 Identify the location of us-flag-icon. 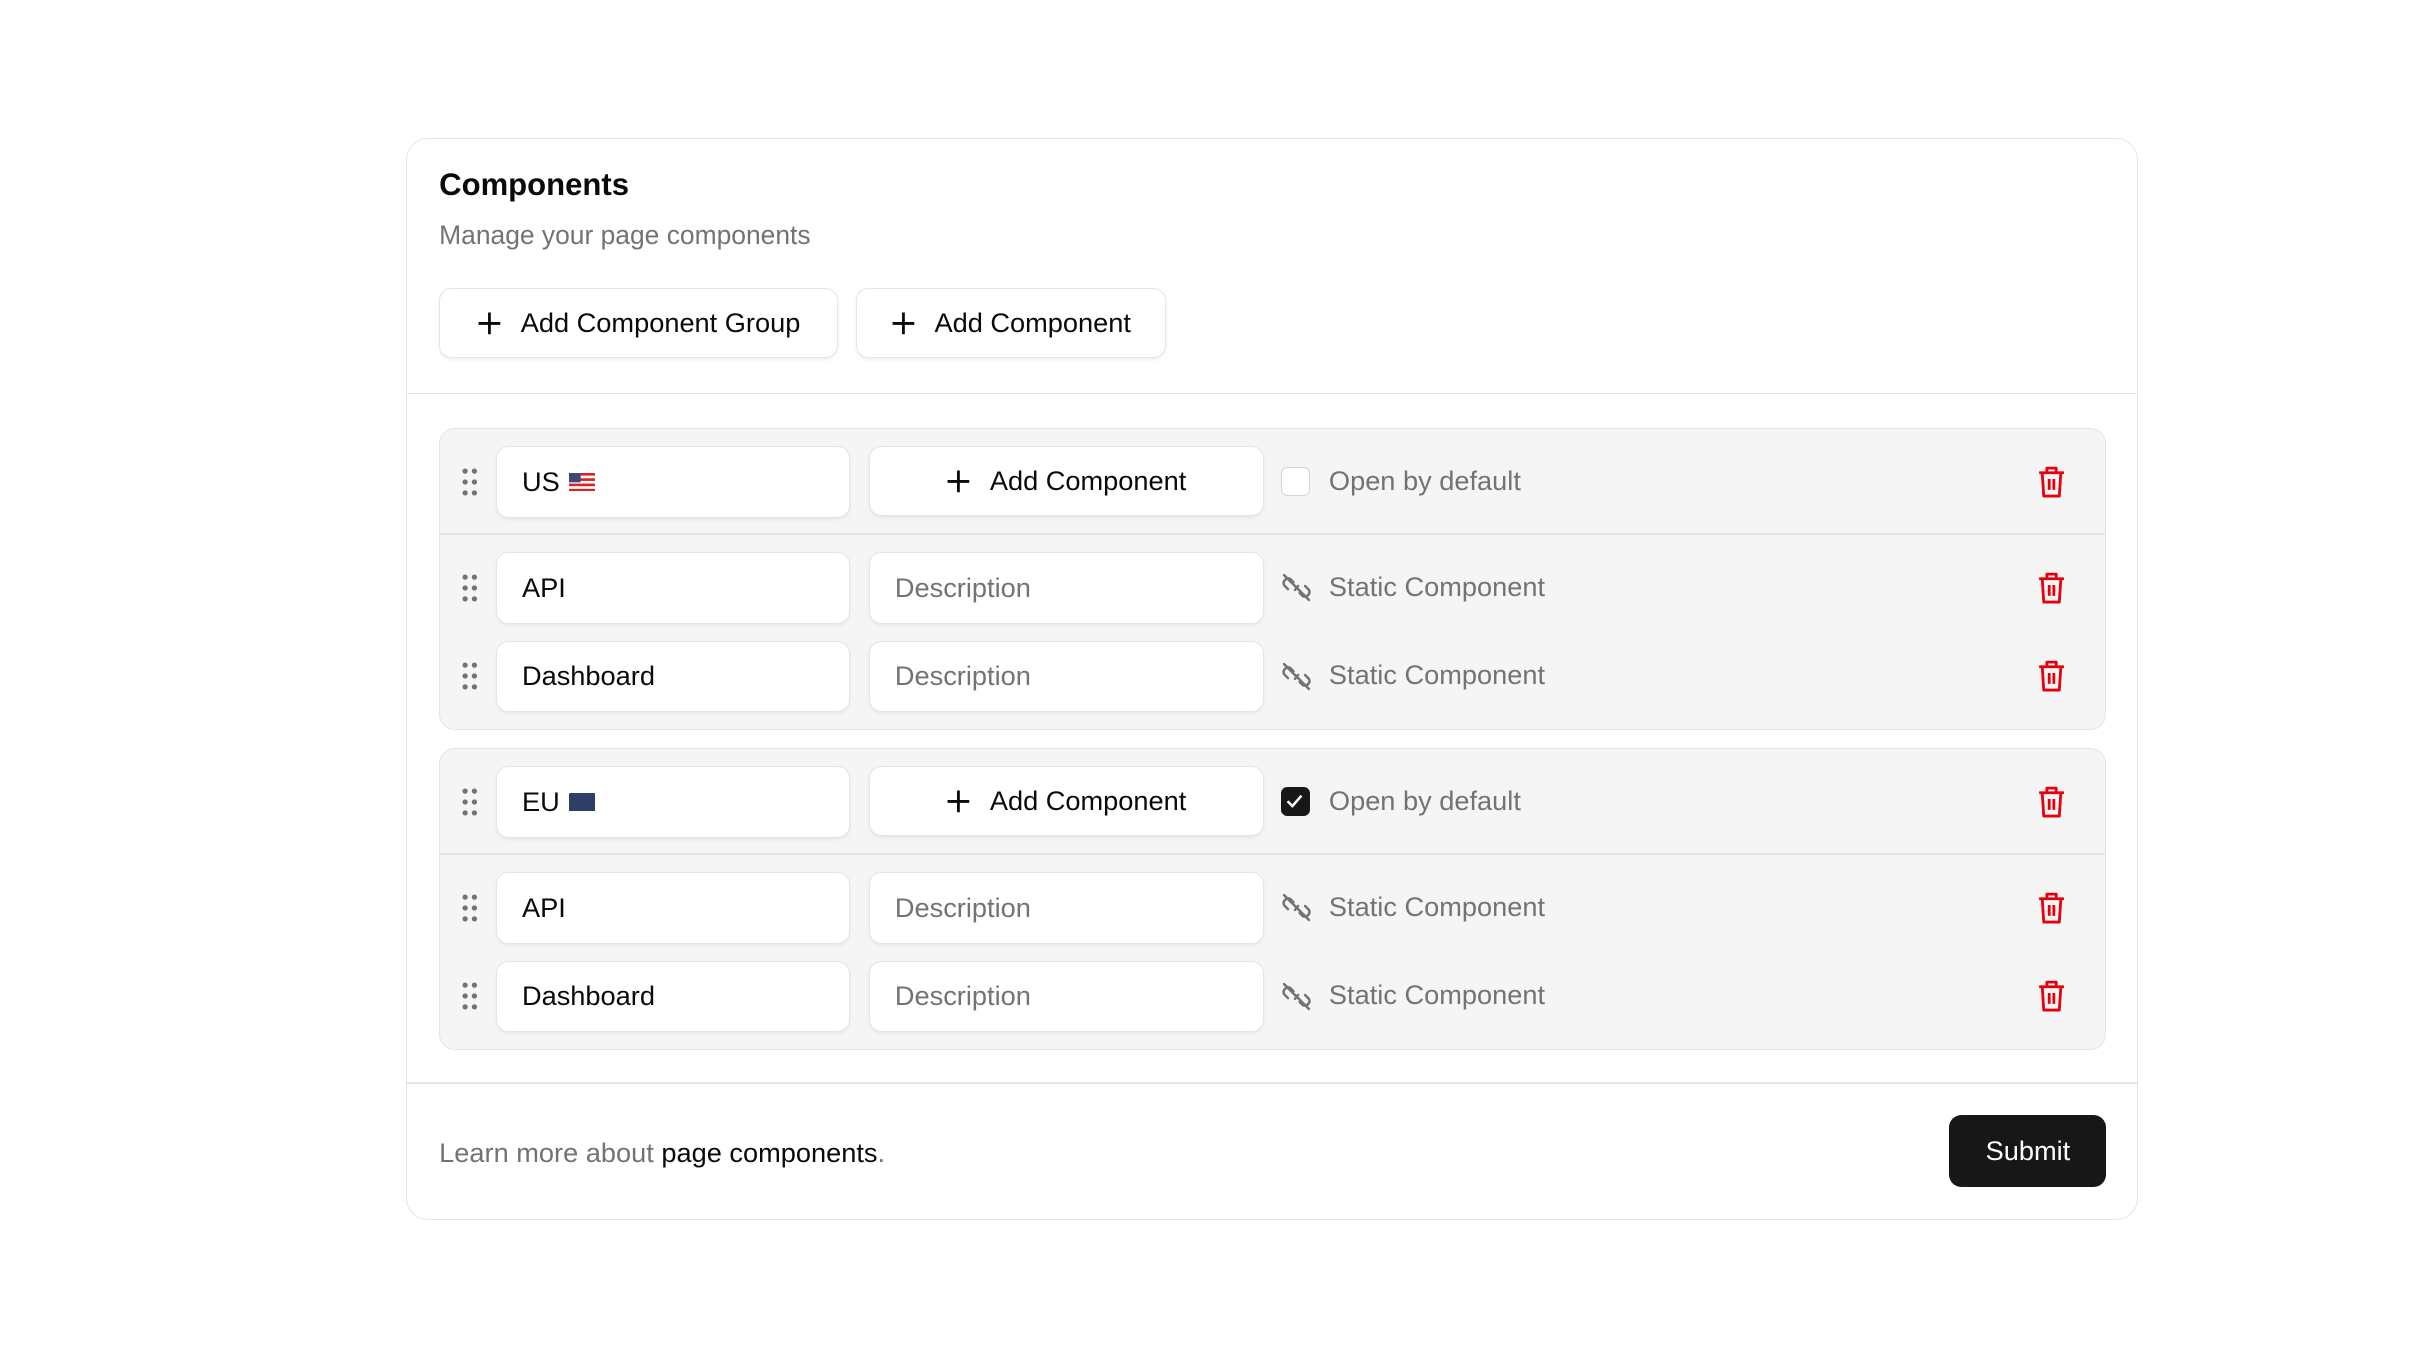
(582, 482).